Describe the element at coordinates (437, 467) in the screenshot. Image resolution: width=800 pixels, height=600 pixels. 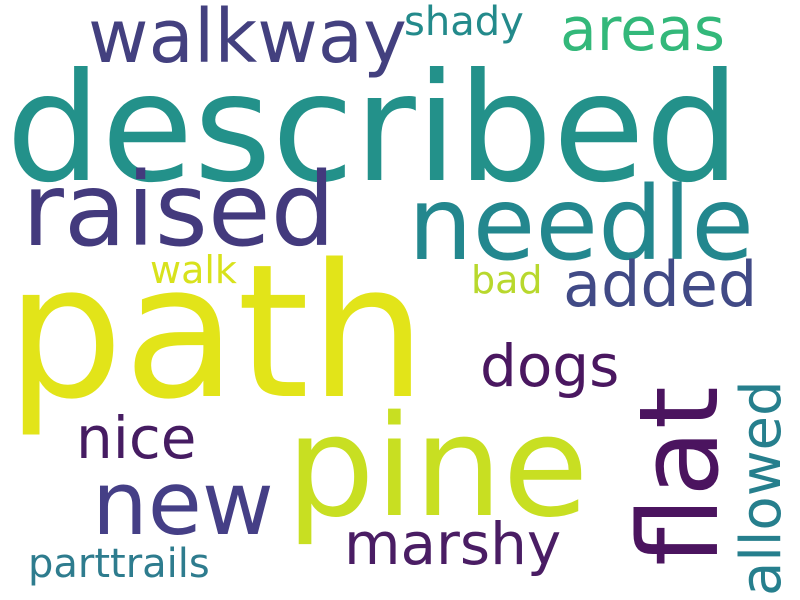
I see `word-pine: pine` at that location.